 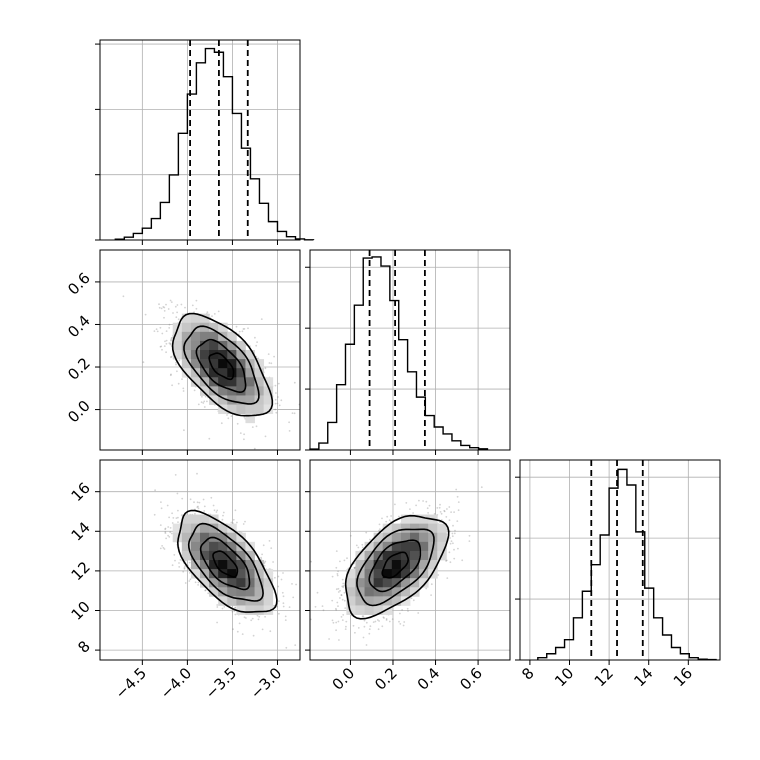 What do you see at coordinates (79, 369) in the screenshot?
I see `y-tick-label: 0.2` at bounding box center [79, 369].